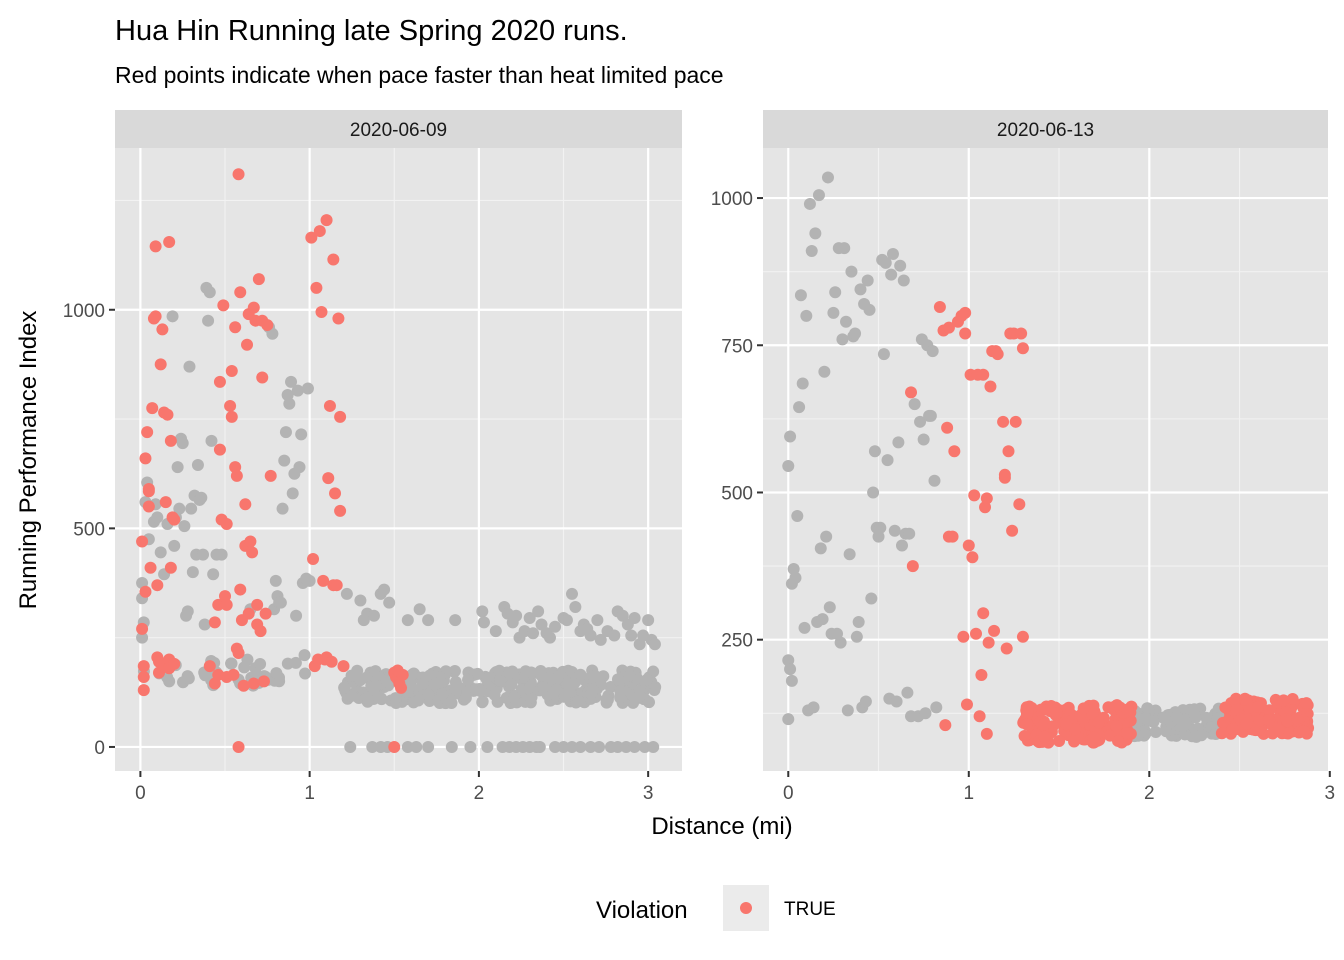 The width and height of the screenshot is (1344, 960). Describe the element at coordinates (84, 311) in the screenshot. I see `y-tick-label: 1000` at that location.